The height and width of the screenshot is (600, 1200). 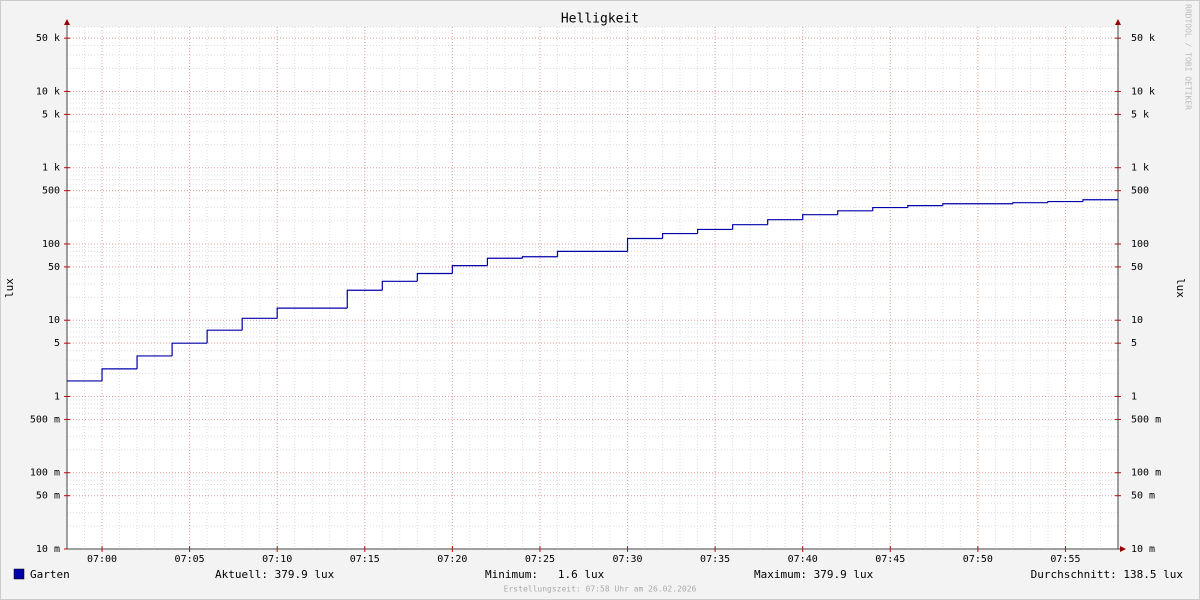 I want to click on y2-tick-label: 10 m, so click(x=1143, y=549).